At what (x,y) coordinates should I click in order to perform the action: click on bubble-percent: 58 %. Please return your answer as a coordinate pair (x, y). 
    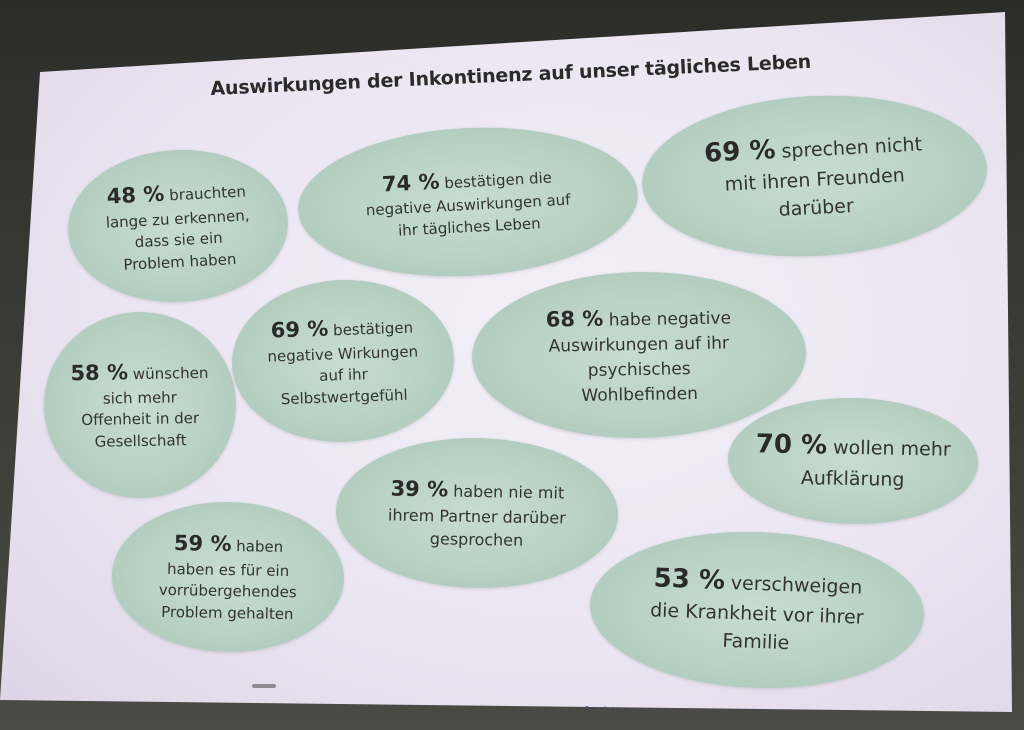
    Looking at the image, I should click on (99, 373).